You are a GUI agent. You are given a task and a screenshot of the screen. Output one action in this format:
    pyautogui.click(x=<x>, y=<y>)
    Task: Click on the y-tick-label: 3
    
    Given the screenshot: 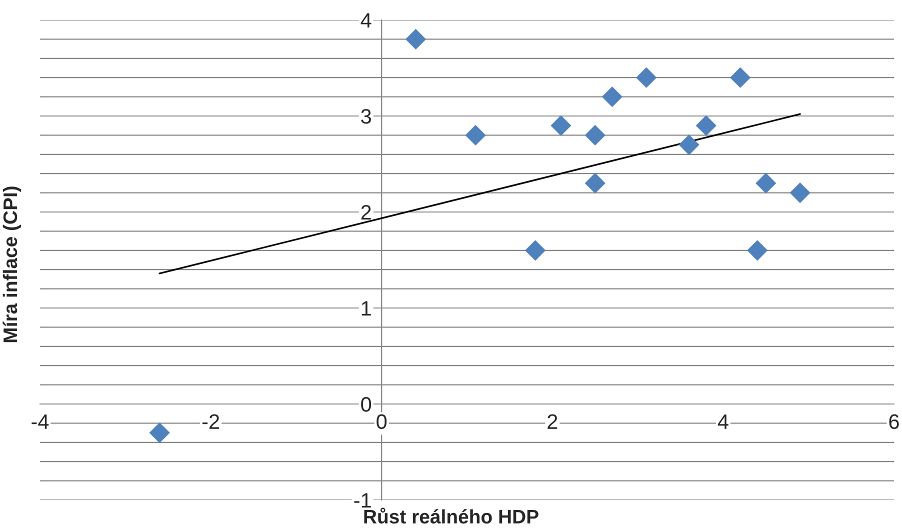 What is the action you would take?
    pyautogui.click(x=366, y=116)
    